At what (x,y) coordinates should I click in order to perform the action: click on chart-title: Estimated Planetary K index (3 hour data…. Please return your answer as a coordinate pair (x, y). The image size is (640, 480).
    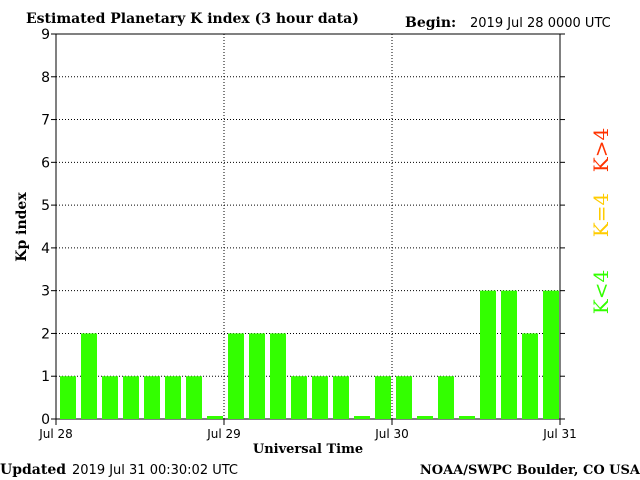
    Looking at the image, I should click on (192, 19).